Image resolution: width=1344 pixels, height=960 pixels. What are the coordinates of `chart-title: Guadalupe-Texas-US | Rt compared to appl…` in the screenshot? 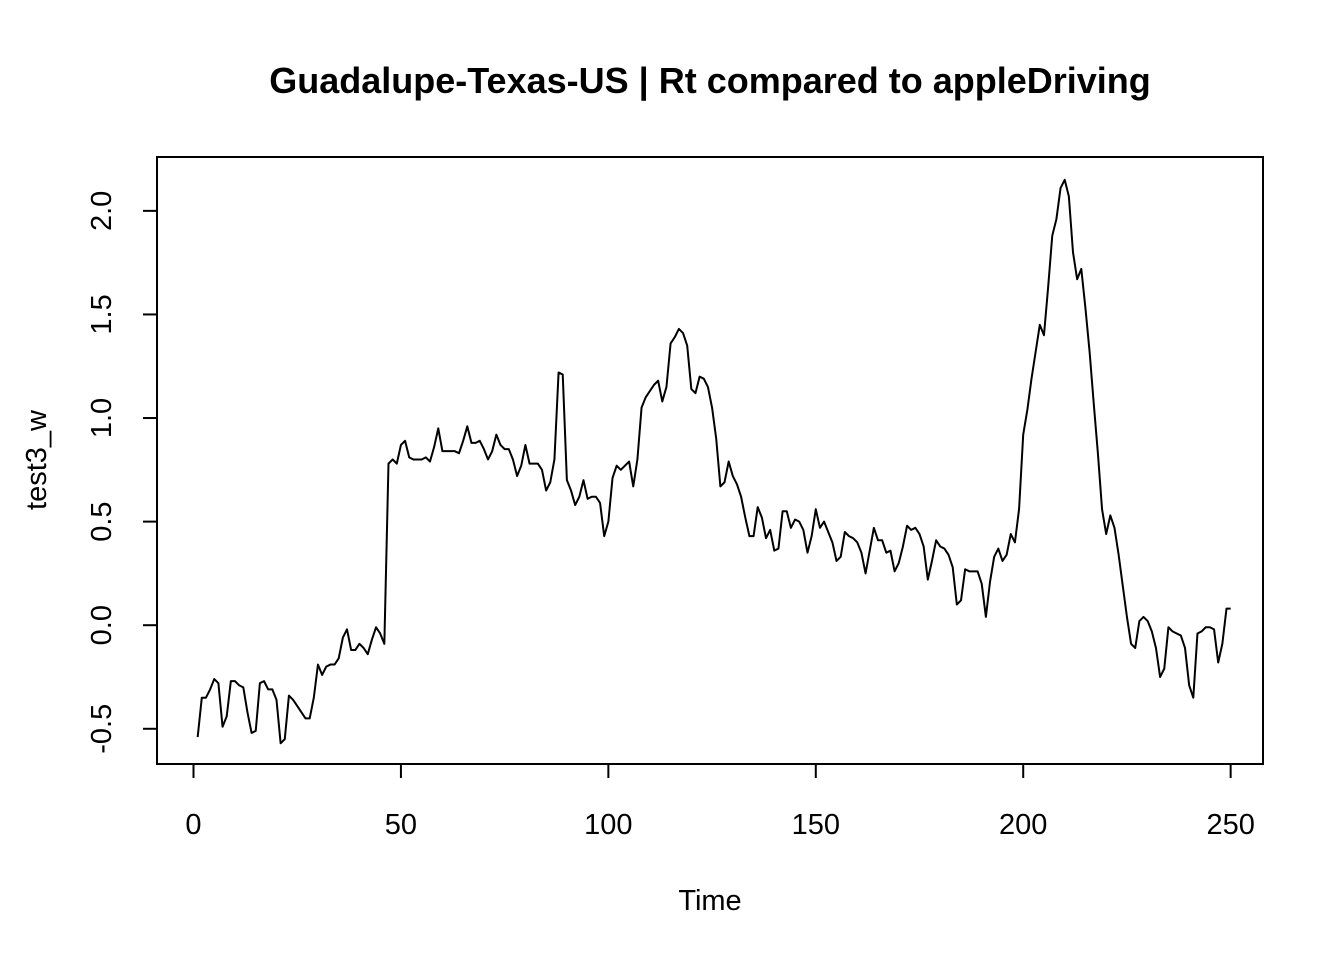 It's located at (710, 81).